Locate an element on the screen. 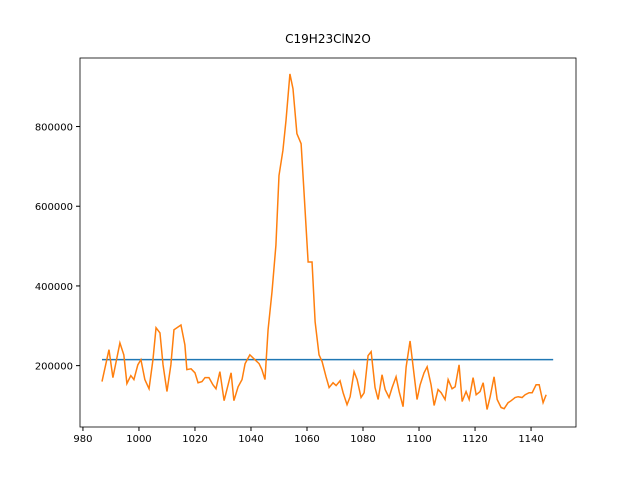 This screenshot has height=484, width=640. x-tick-label: 1120 is located at coordinates (474, 439).